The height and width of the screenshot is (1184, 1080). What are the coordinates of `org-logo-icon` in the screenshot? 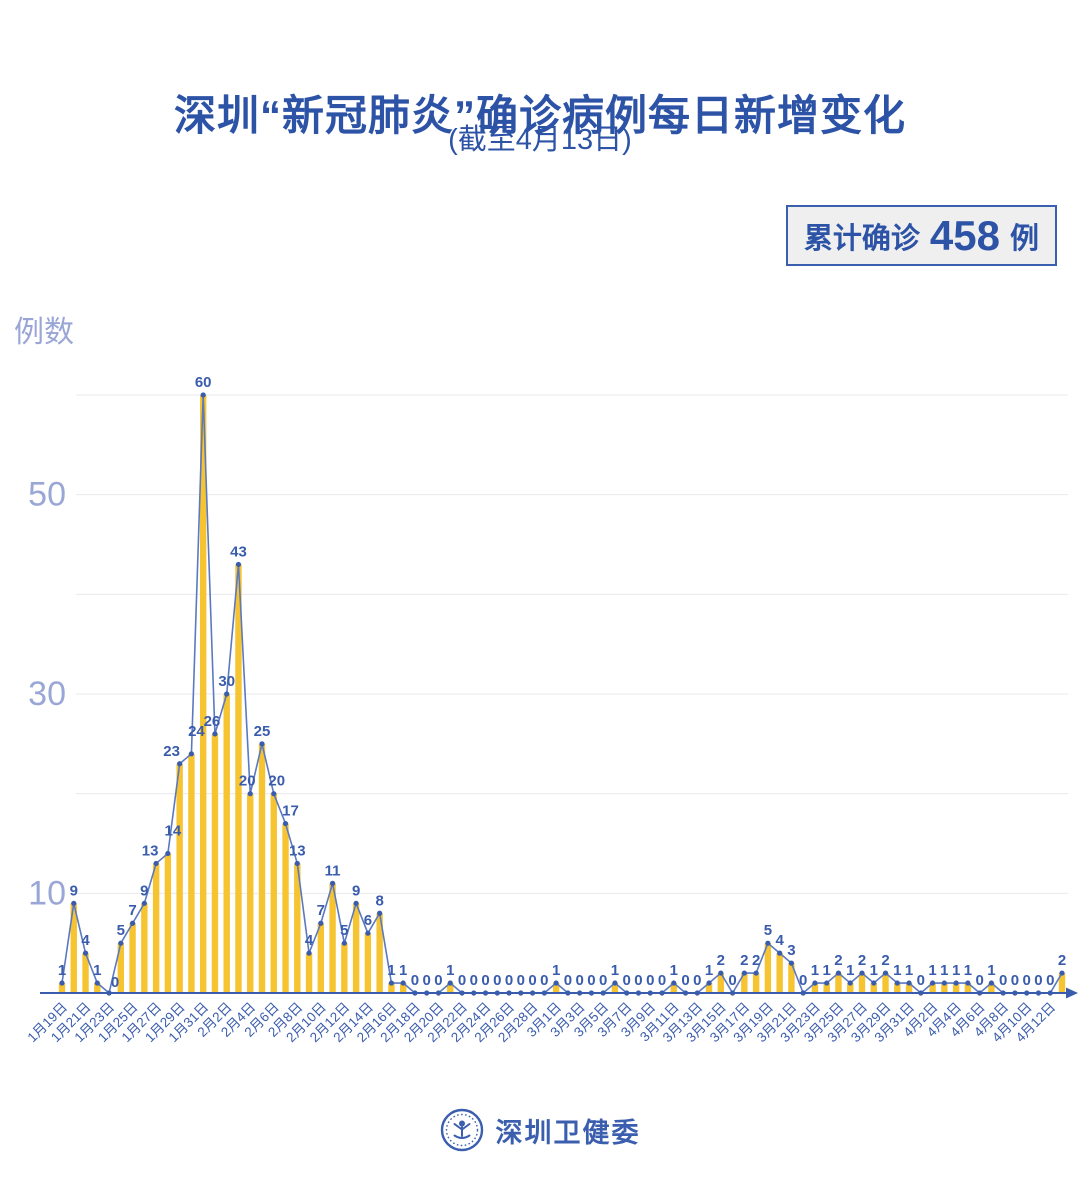 It's located at (461, 1130).